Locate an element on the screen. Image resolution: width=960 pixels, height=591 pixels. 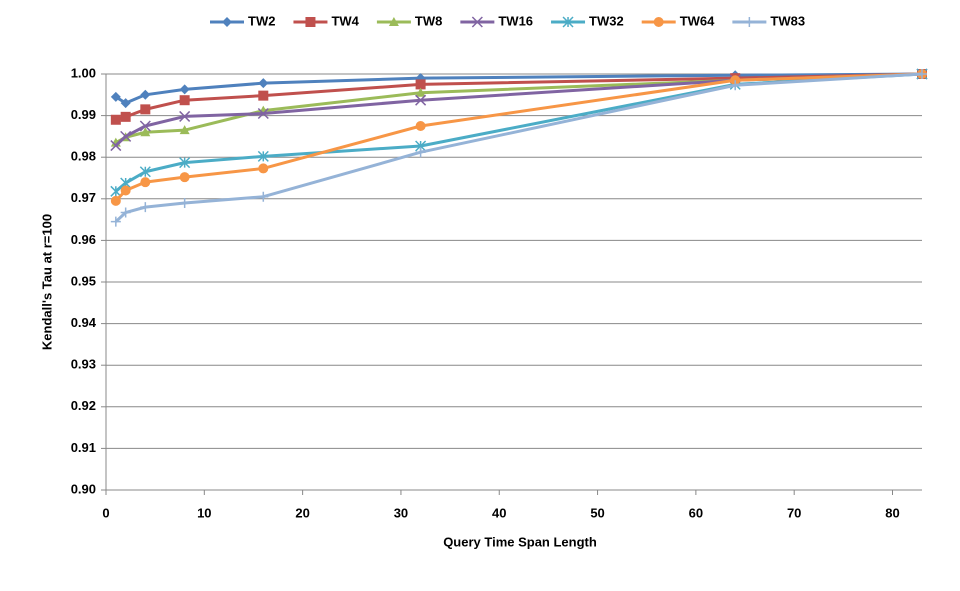
legend-label: TW64 is located at coordinates (697, 20).